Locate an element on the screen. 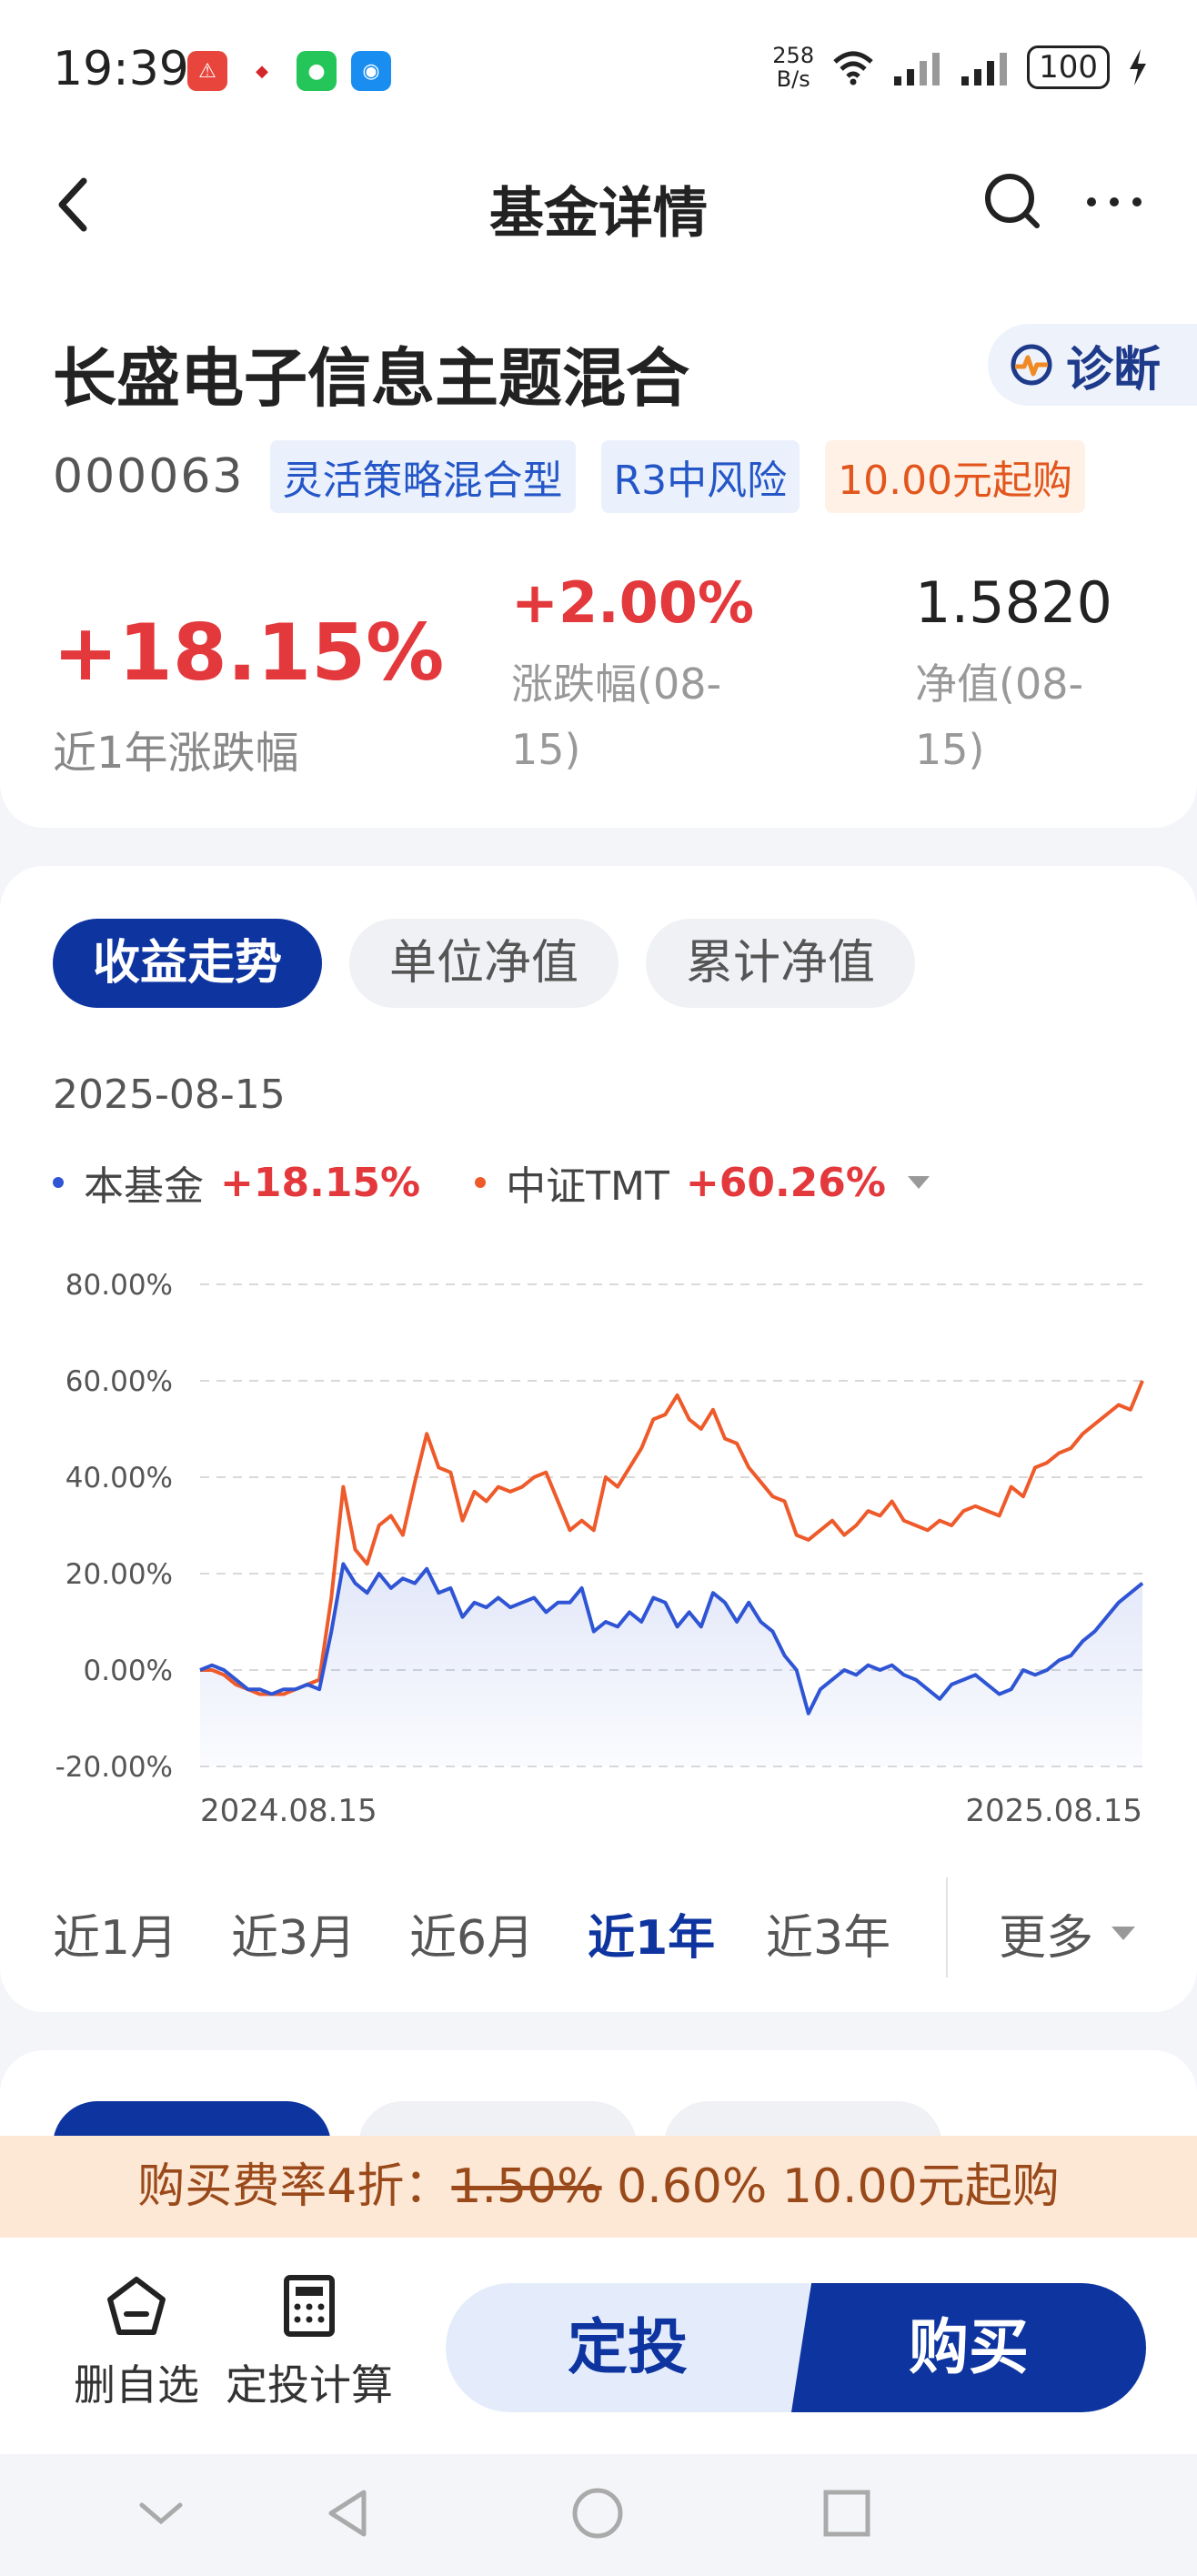 This screenshot has width=1197, height=2576. legend-fund-name: 本基金 is located at coordinates (144, 1186).